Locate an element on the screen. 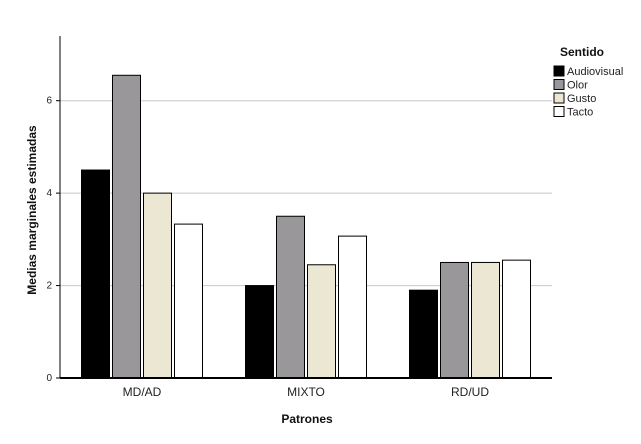  bar-audiovisual-mixto is located at coordinates (259, 332).